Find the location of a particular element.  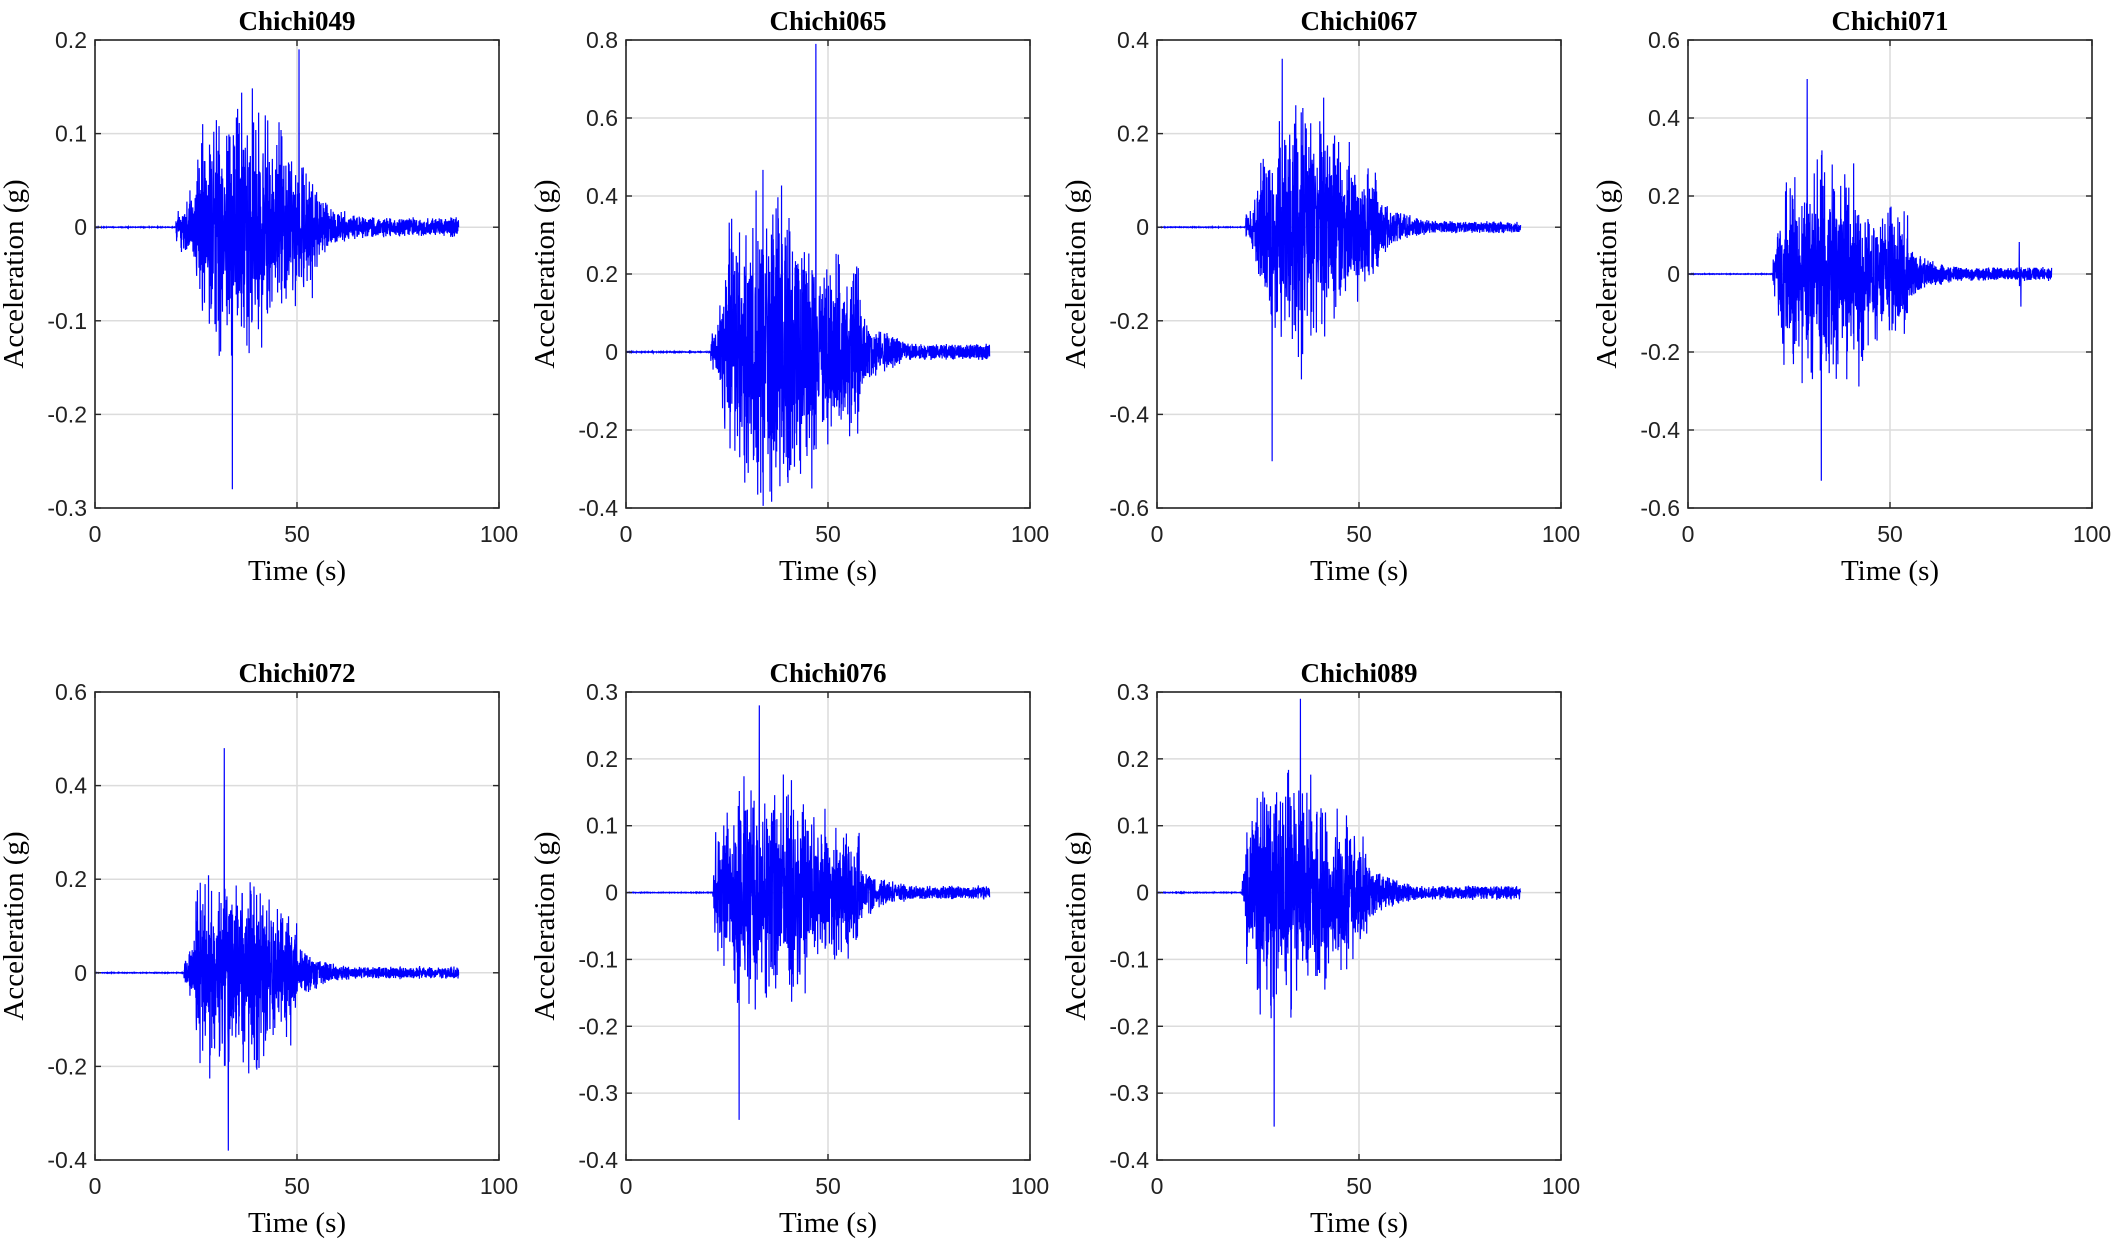

subplot-title: Chichi049 is located at coordinates (296, 21).